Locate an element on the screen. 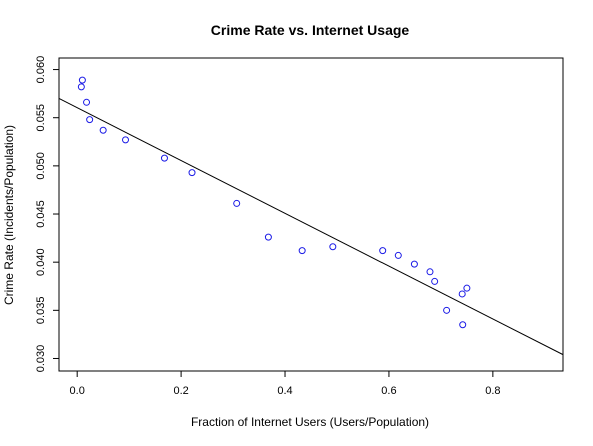  x-tick-label: 0.0 is located at coordinates (77, 391).